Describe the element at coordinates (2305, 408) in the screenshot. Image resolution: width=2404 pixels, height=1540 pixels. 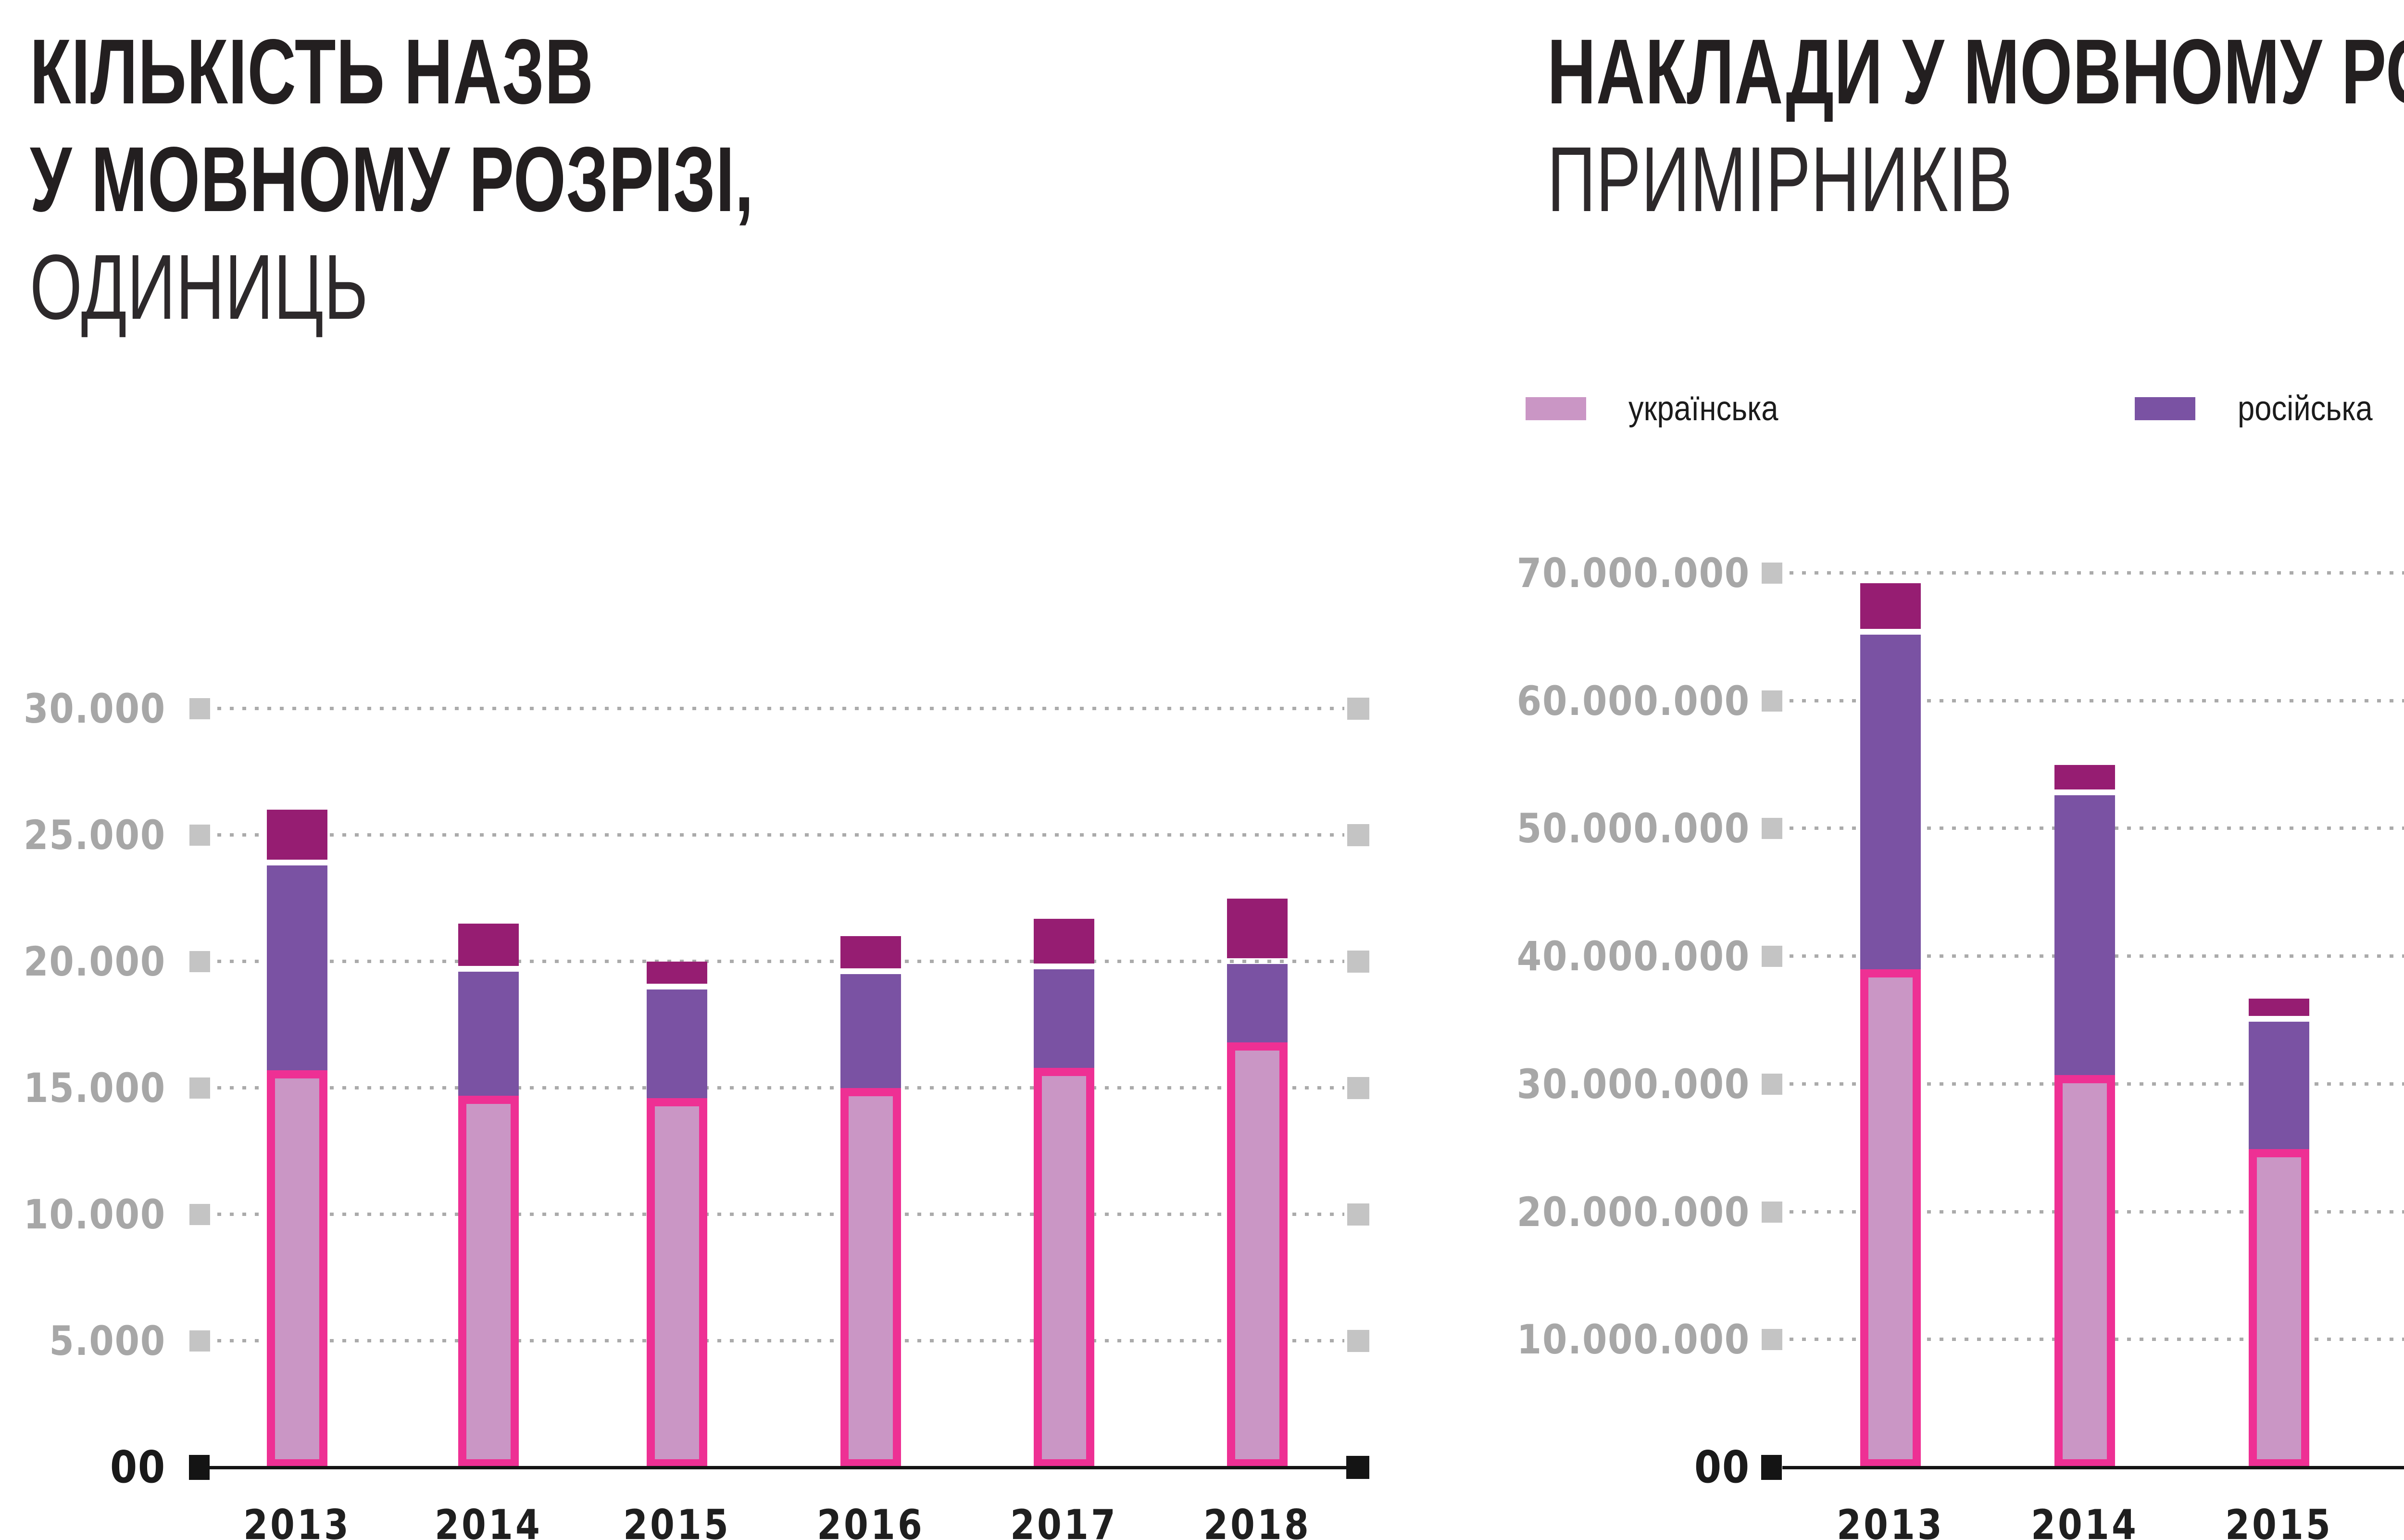
I see `legend-label-russian: російська` at that location.